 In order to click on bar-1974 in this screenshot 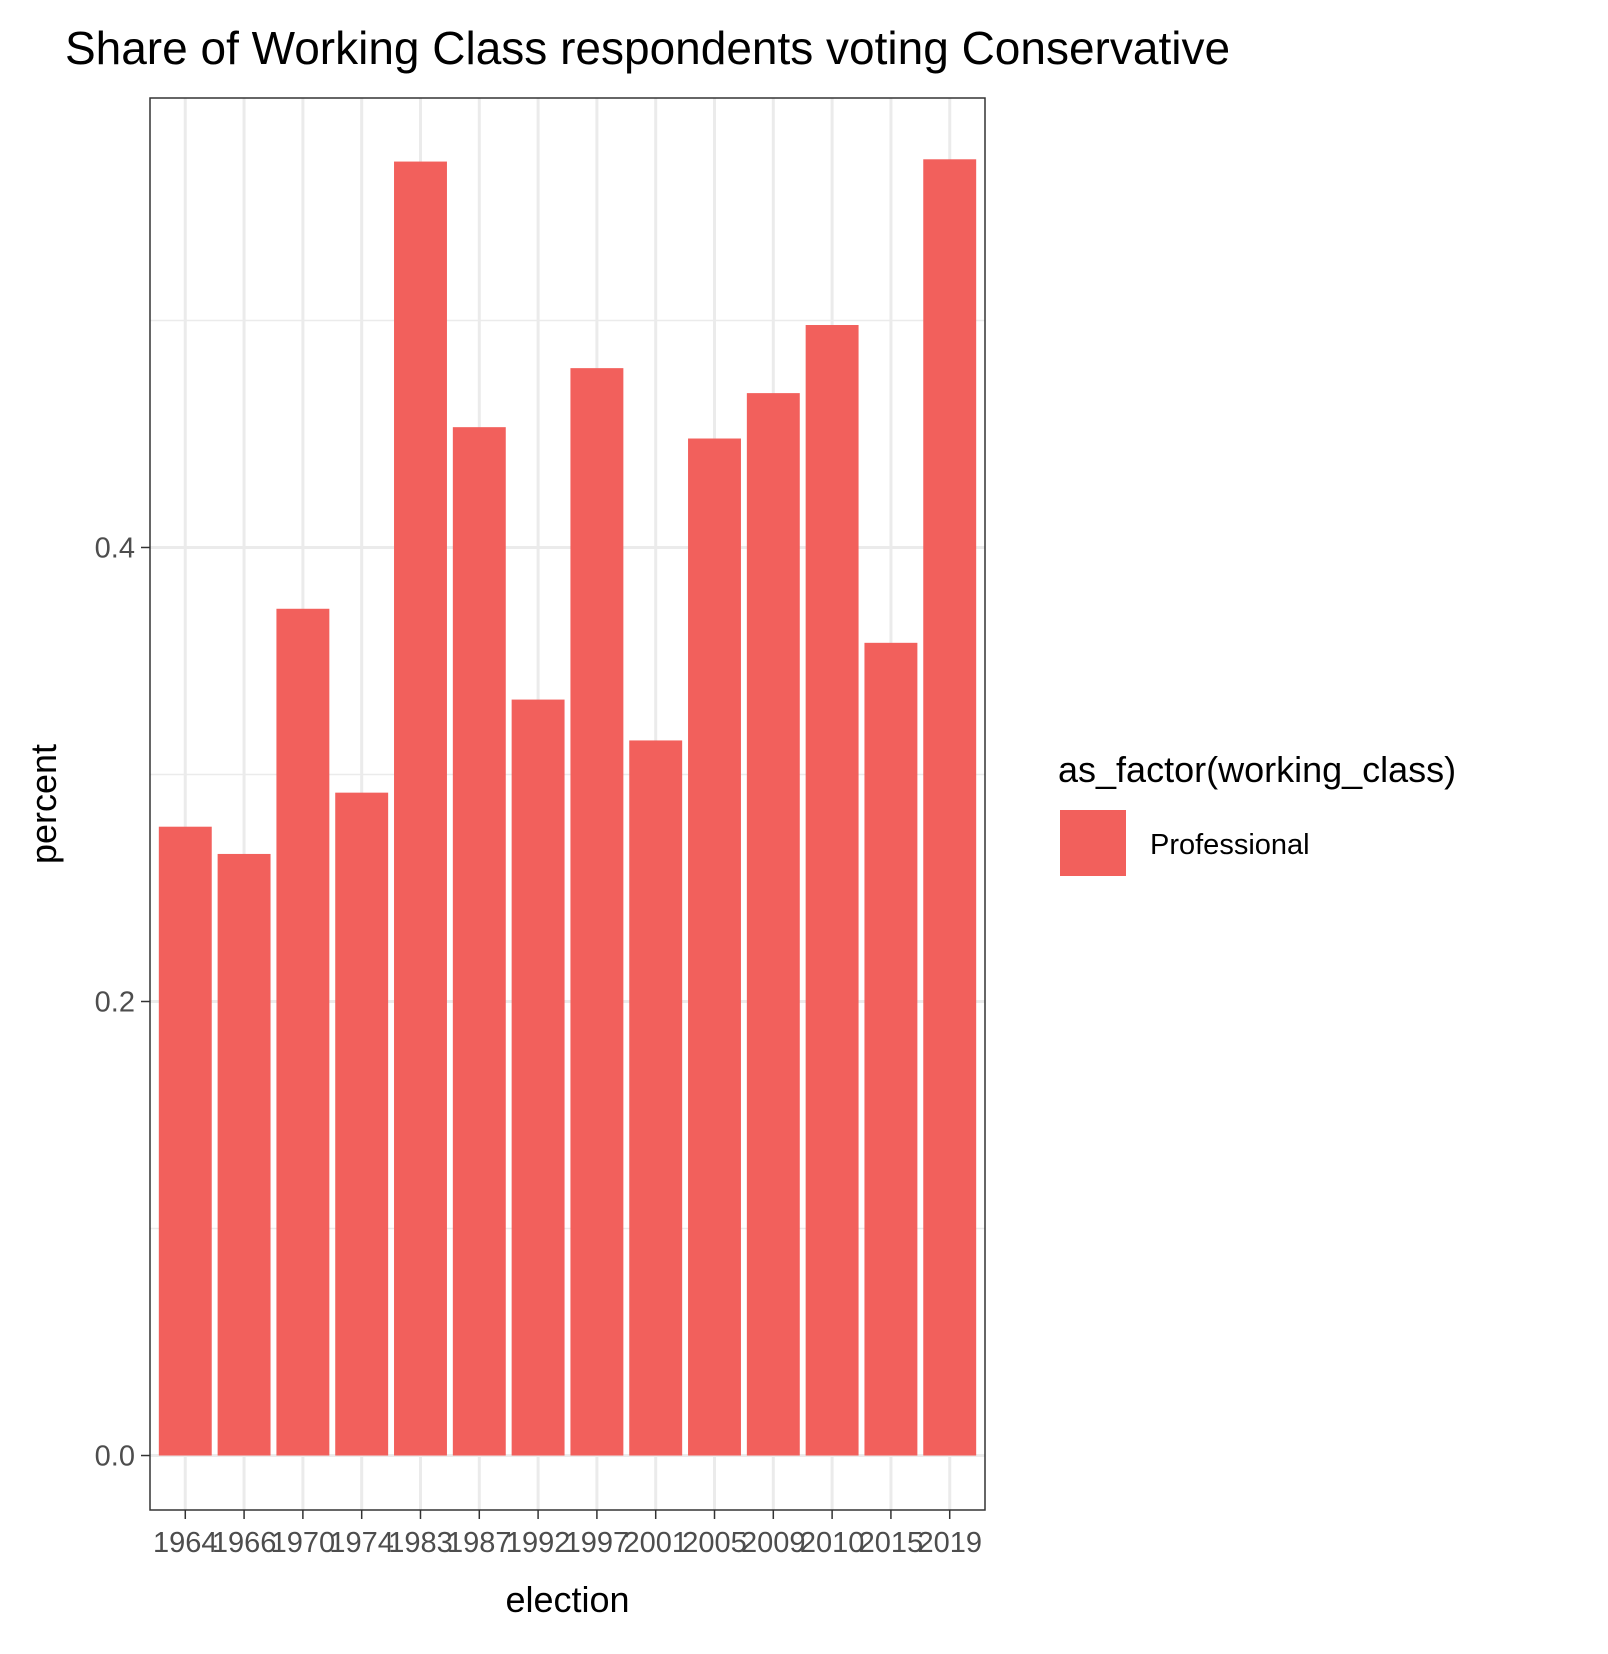, I will do `click(361, 1124)`.